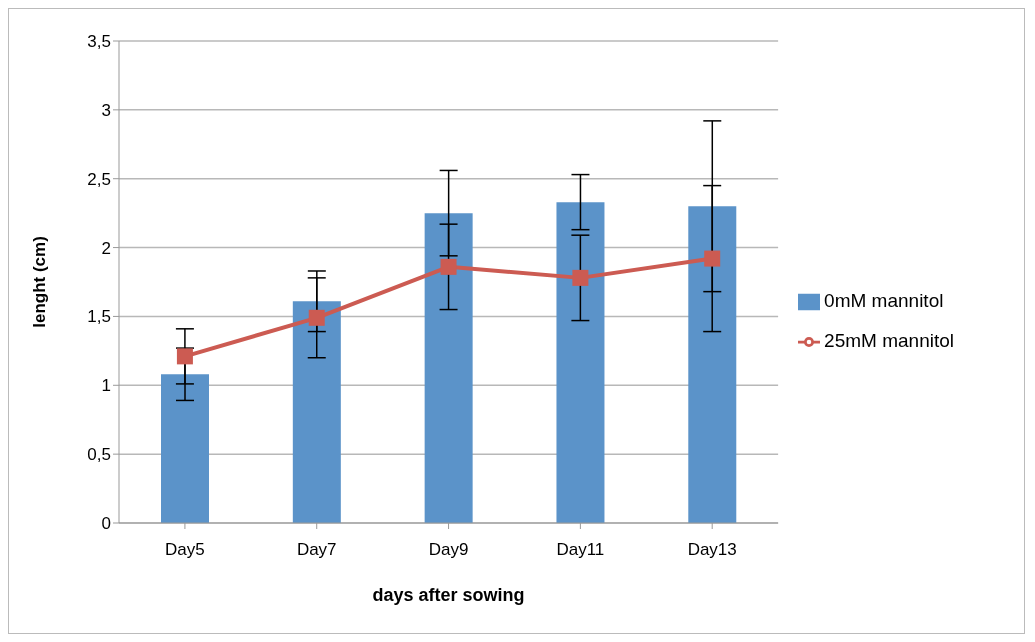 The width and height of the screenshot is (1035, 642). I want to click on y-axis-title: lenght (cm), so click(40, 282).